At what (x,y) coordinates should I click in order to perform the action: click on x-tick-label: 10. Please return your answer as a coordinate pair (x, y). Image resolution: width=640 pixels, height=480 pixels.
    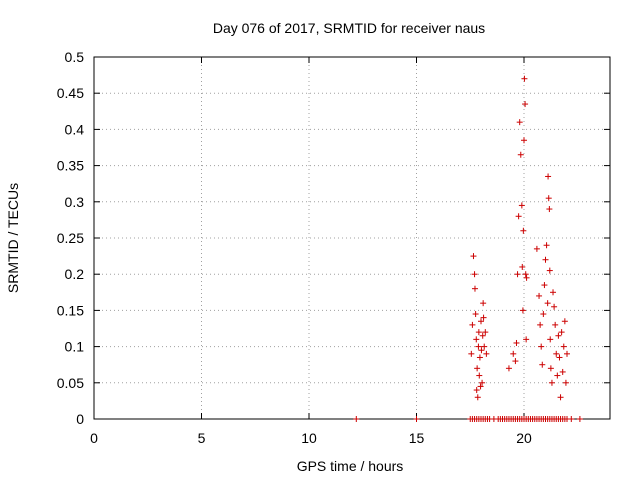
    Looking at the image, I should click on (309, 438).